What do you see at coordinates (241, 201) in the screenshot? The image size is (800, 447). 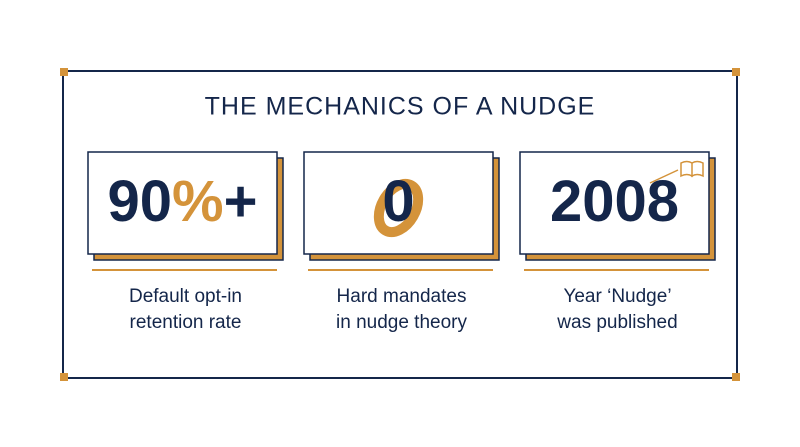 I see `stat-suffix: +` at bounding box center [241, 201].